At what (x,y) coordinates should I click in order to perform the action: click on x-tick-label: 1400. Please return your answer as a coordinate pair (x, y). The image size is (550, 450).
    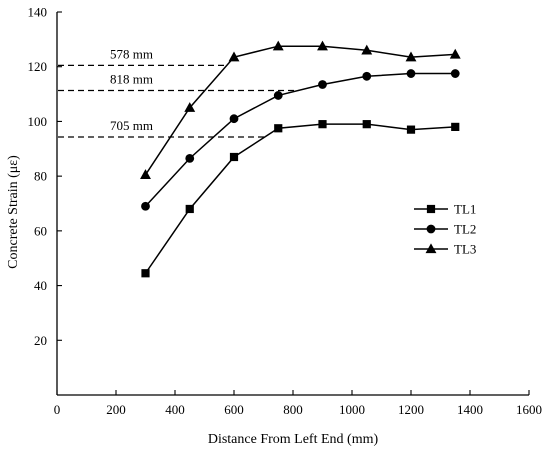
    Looking at the image, I should click on (470, 409).